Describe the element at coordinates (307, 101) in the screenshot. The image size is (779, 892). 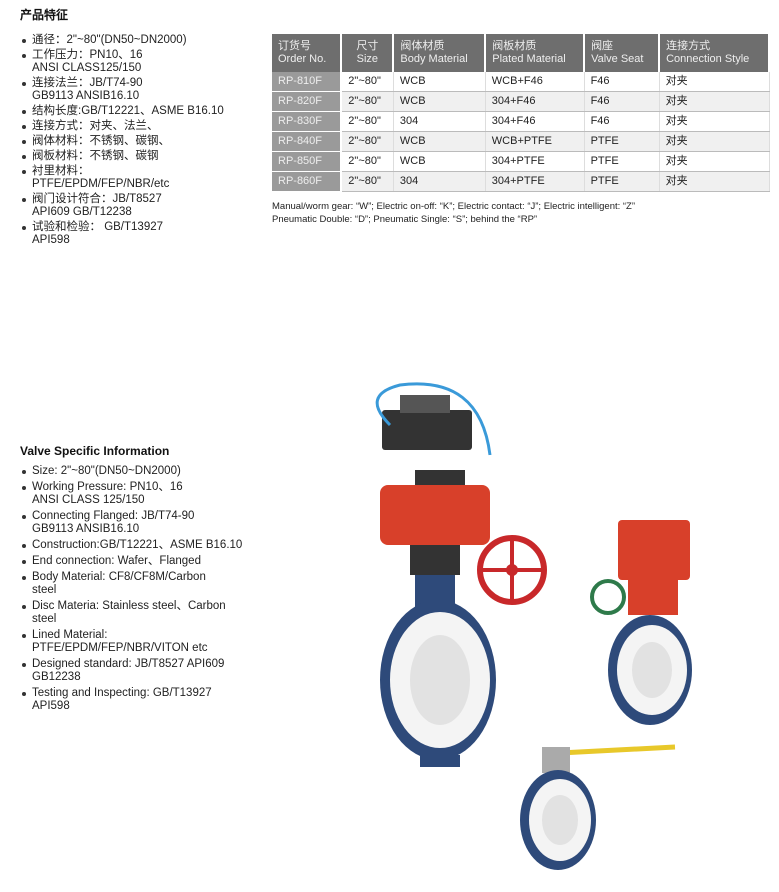
I see `table-cell: RP-820F` at that location.